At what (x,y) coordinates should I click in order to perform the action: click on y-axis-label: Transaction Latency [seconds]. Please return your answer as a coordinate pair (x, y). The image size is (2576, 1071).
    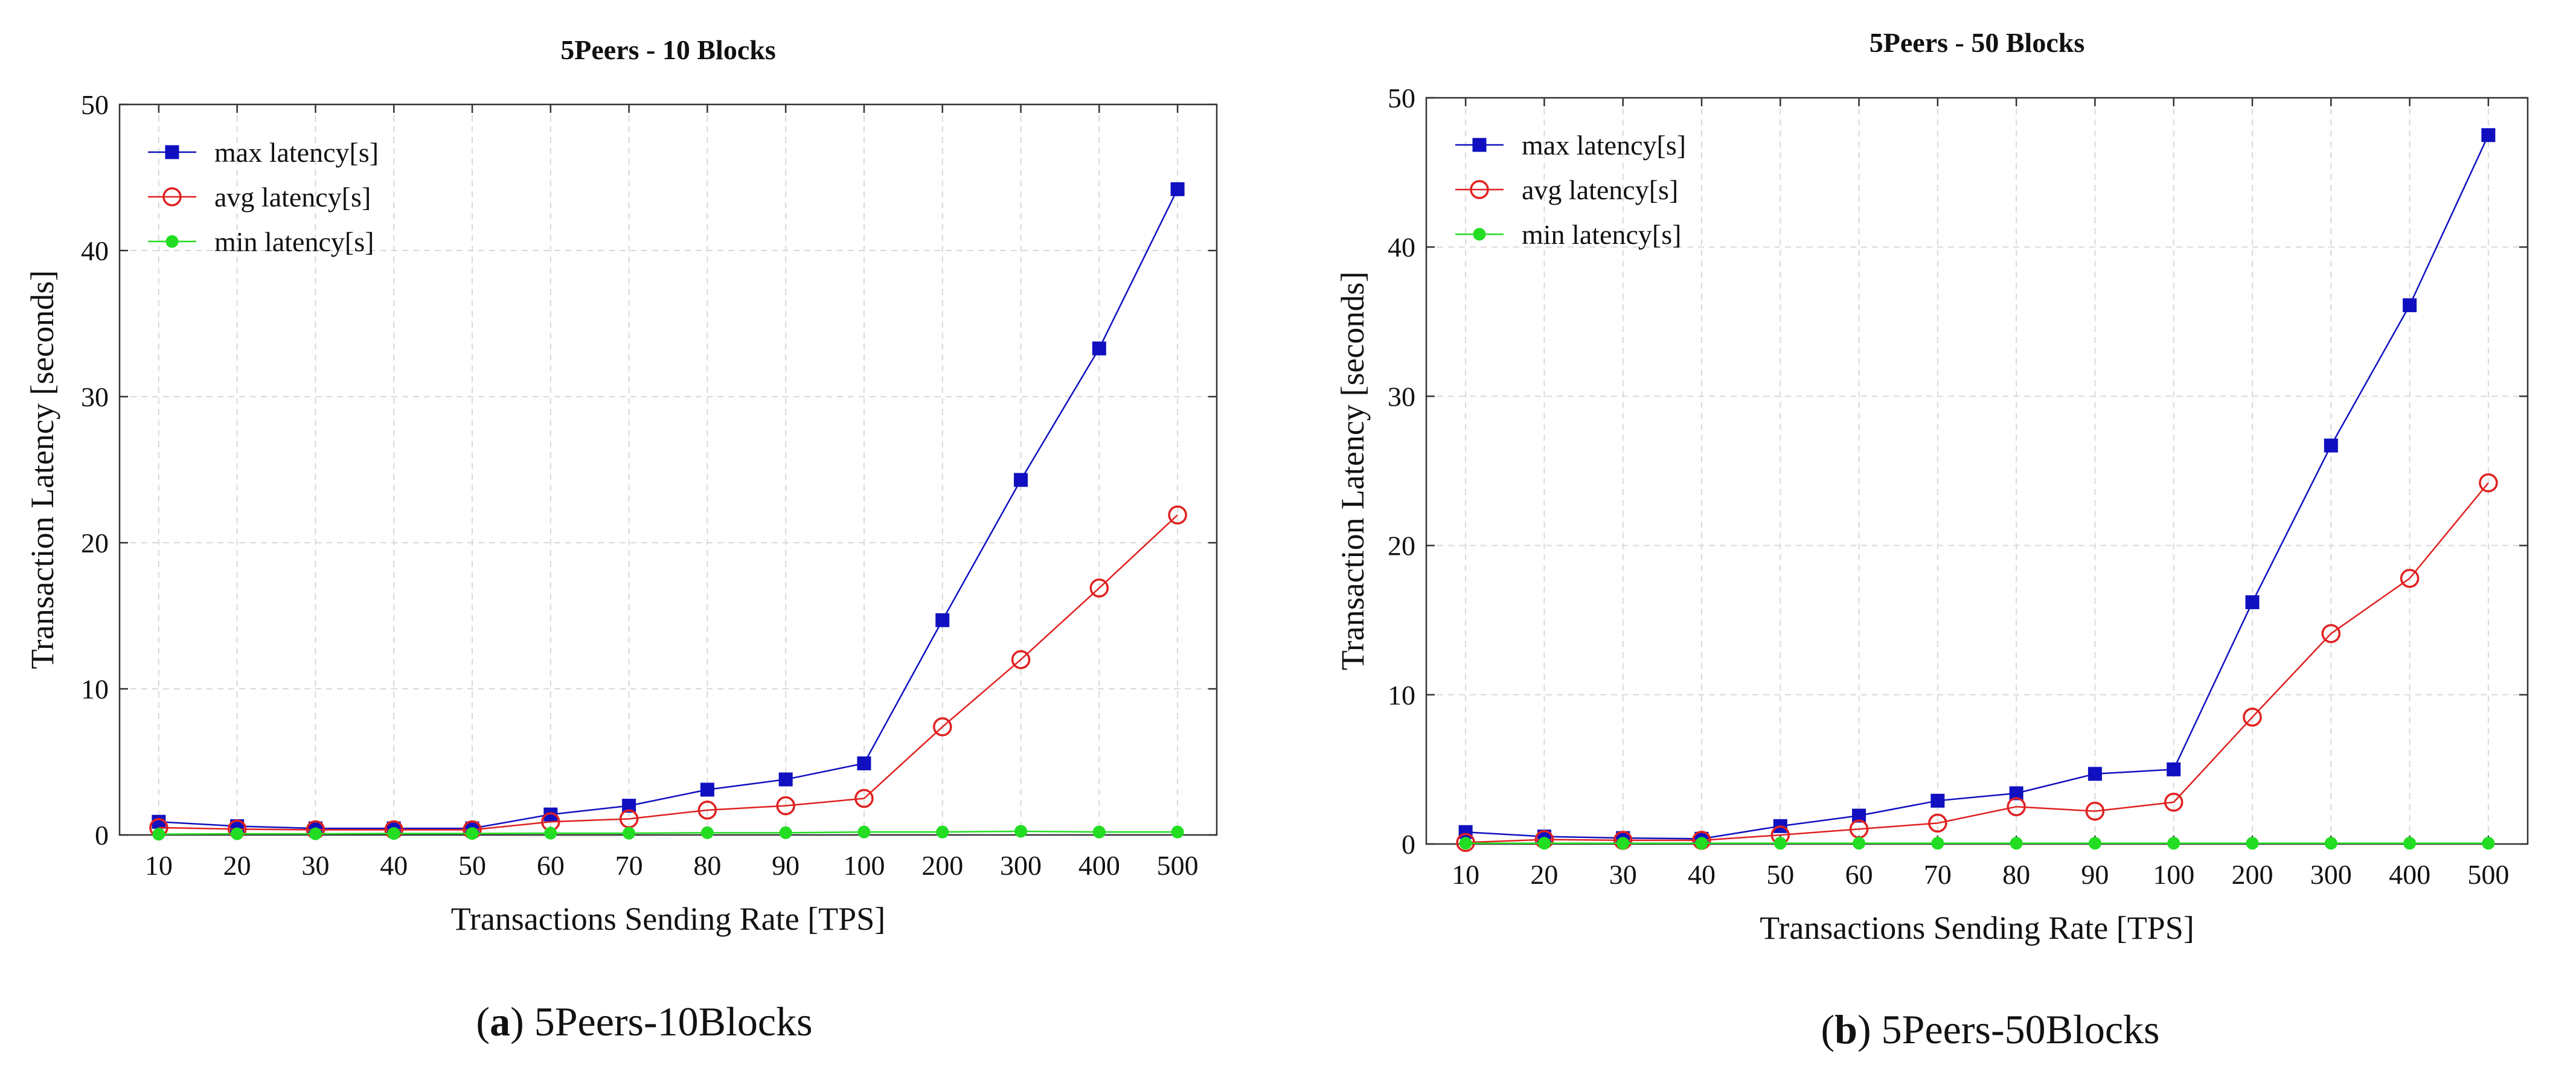
    Looking at the image, I should click on (1352, 471).